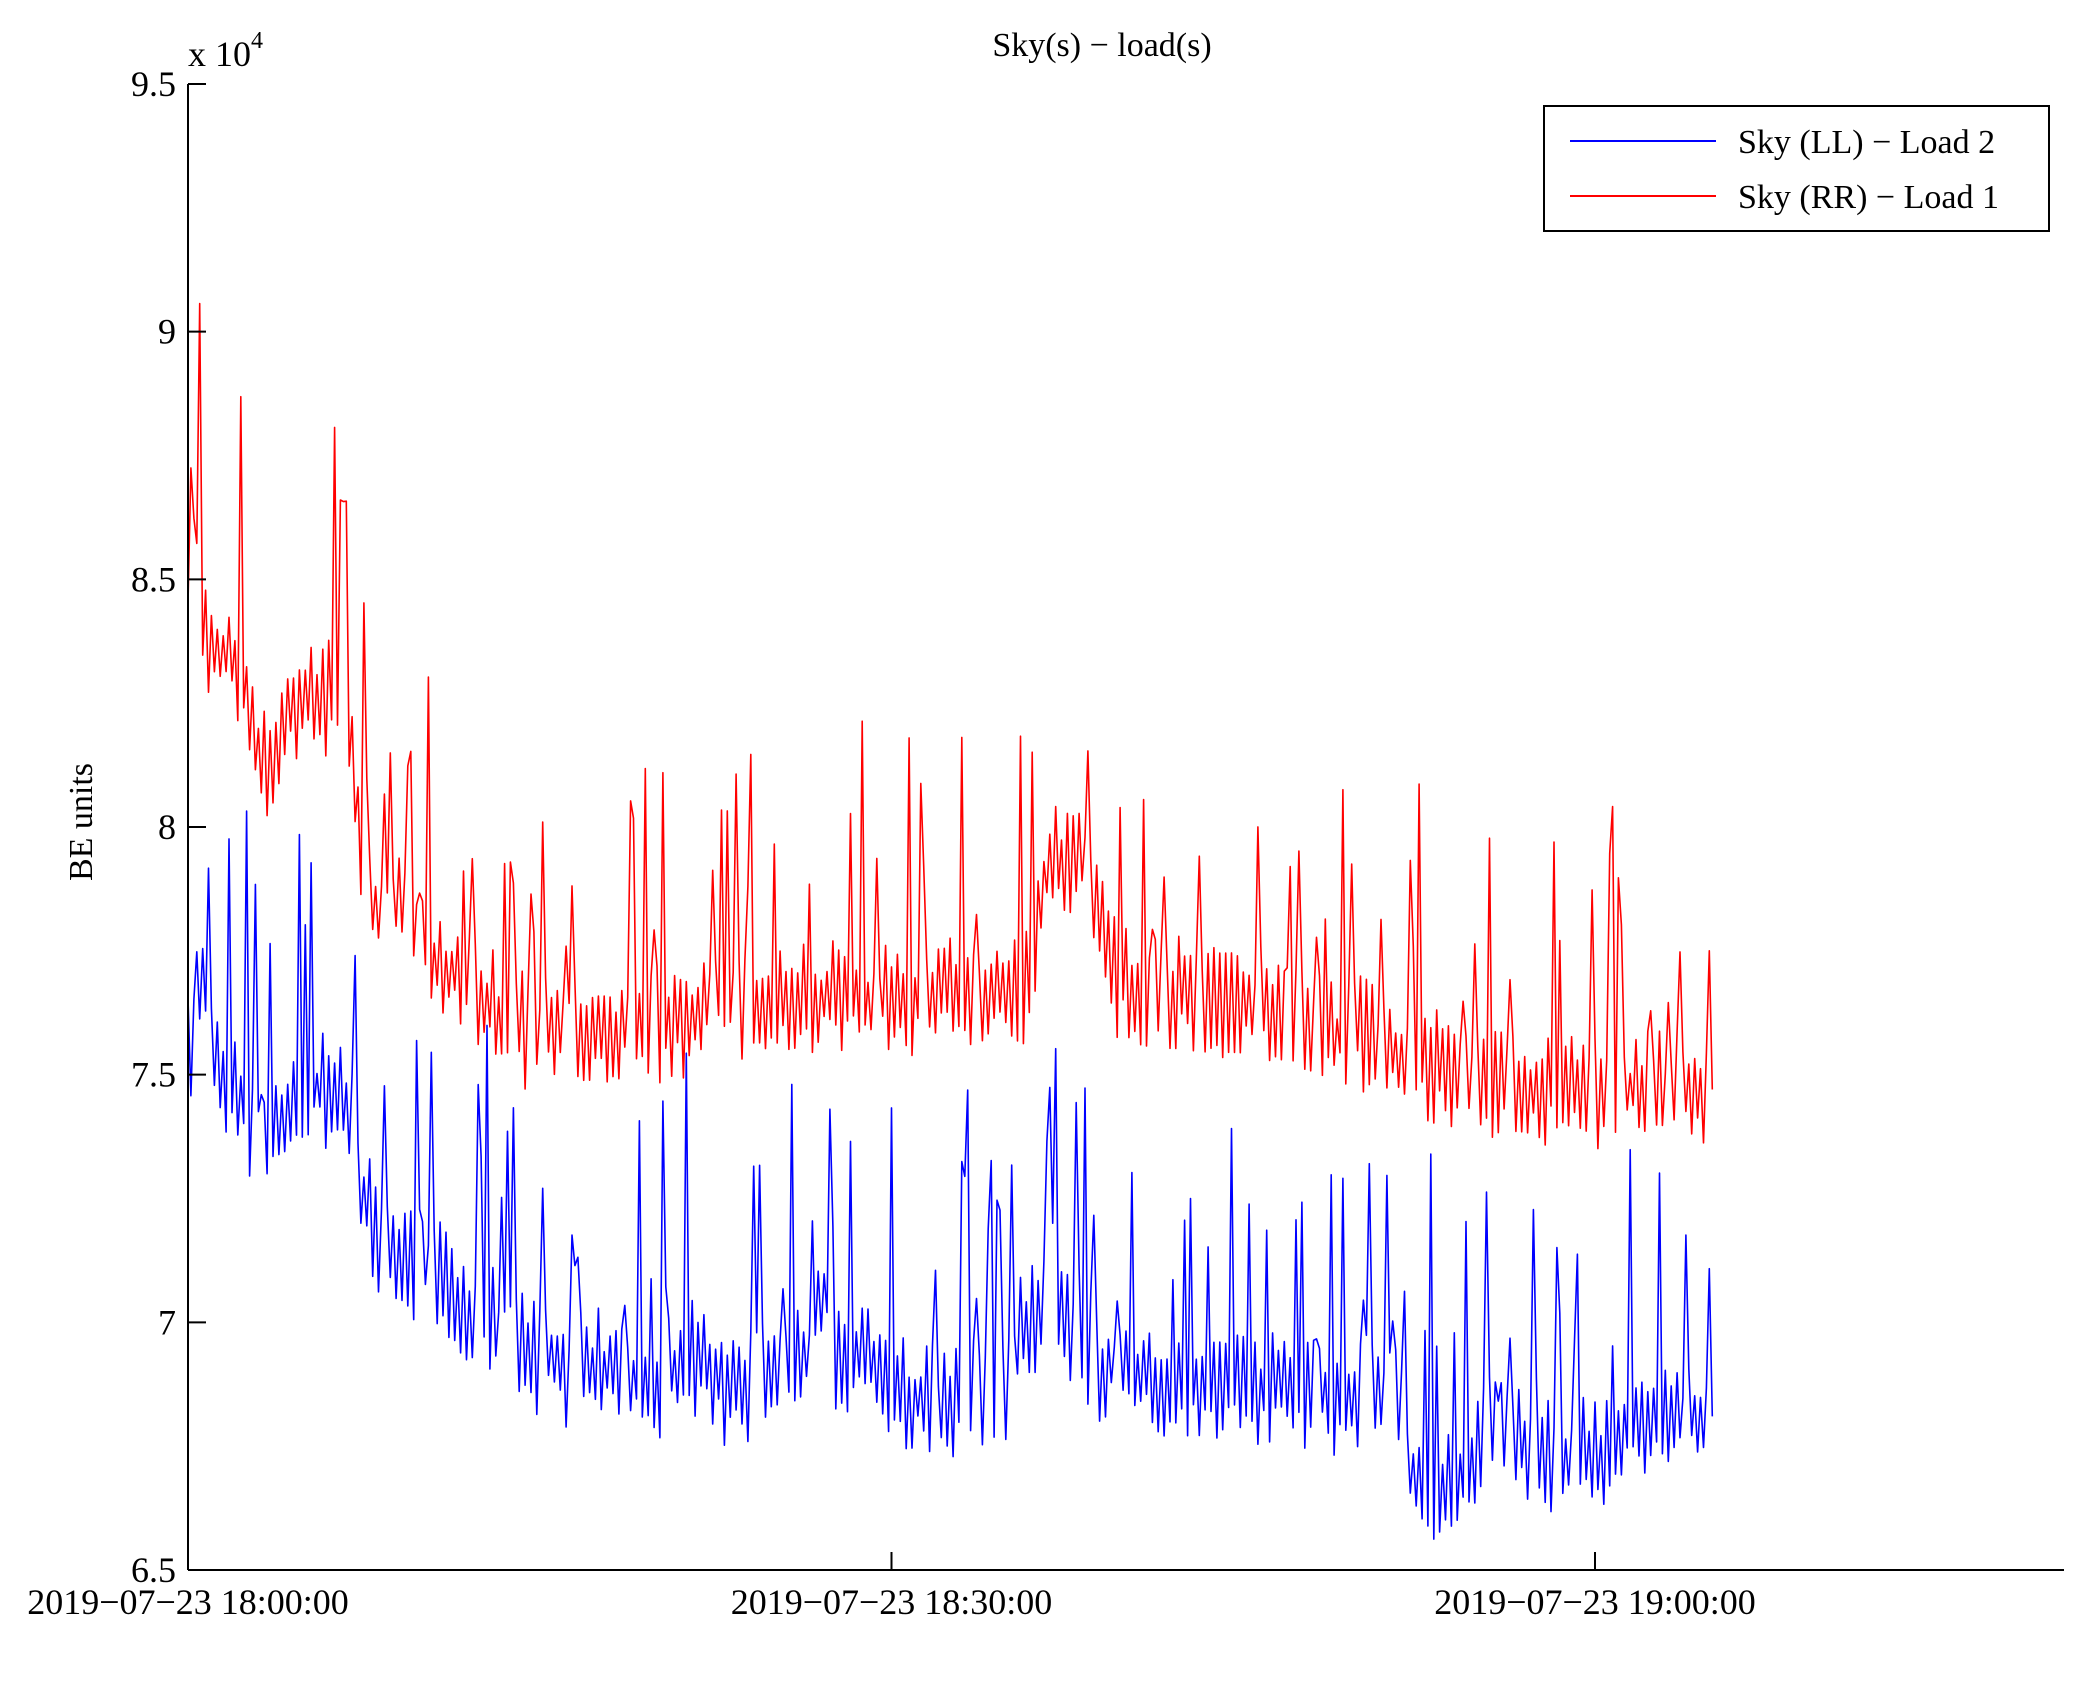  What do you see at coordinates (257, 41) in the screenshot?
I see `y-axis-exponent-power: 4` at bounding box center [257, 41].